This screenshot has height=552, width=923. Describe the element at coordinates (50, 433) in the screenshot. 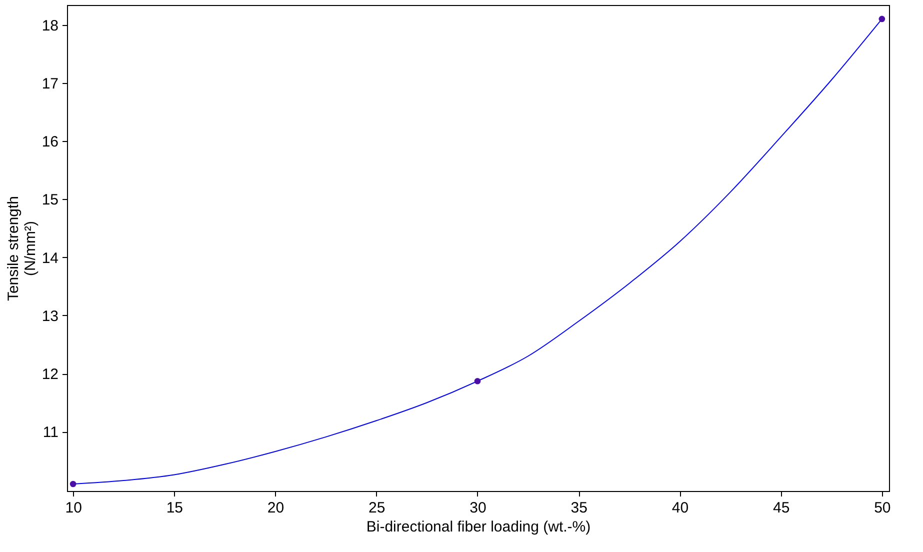

I see `y-tick-label: 11` at that location.